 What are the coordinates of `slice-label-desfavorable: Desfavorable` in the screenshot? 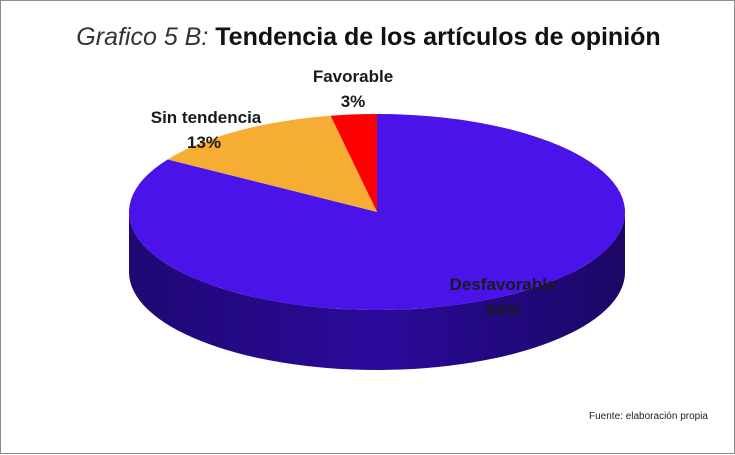 It's located at (503, 284).